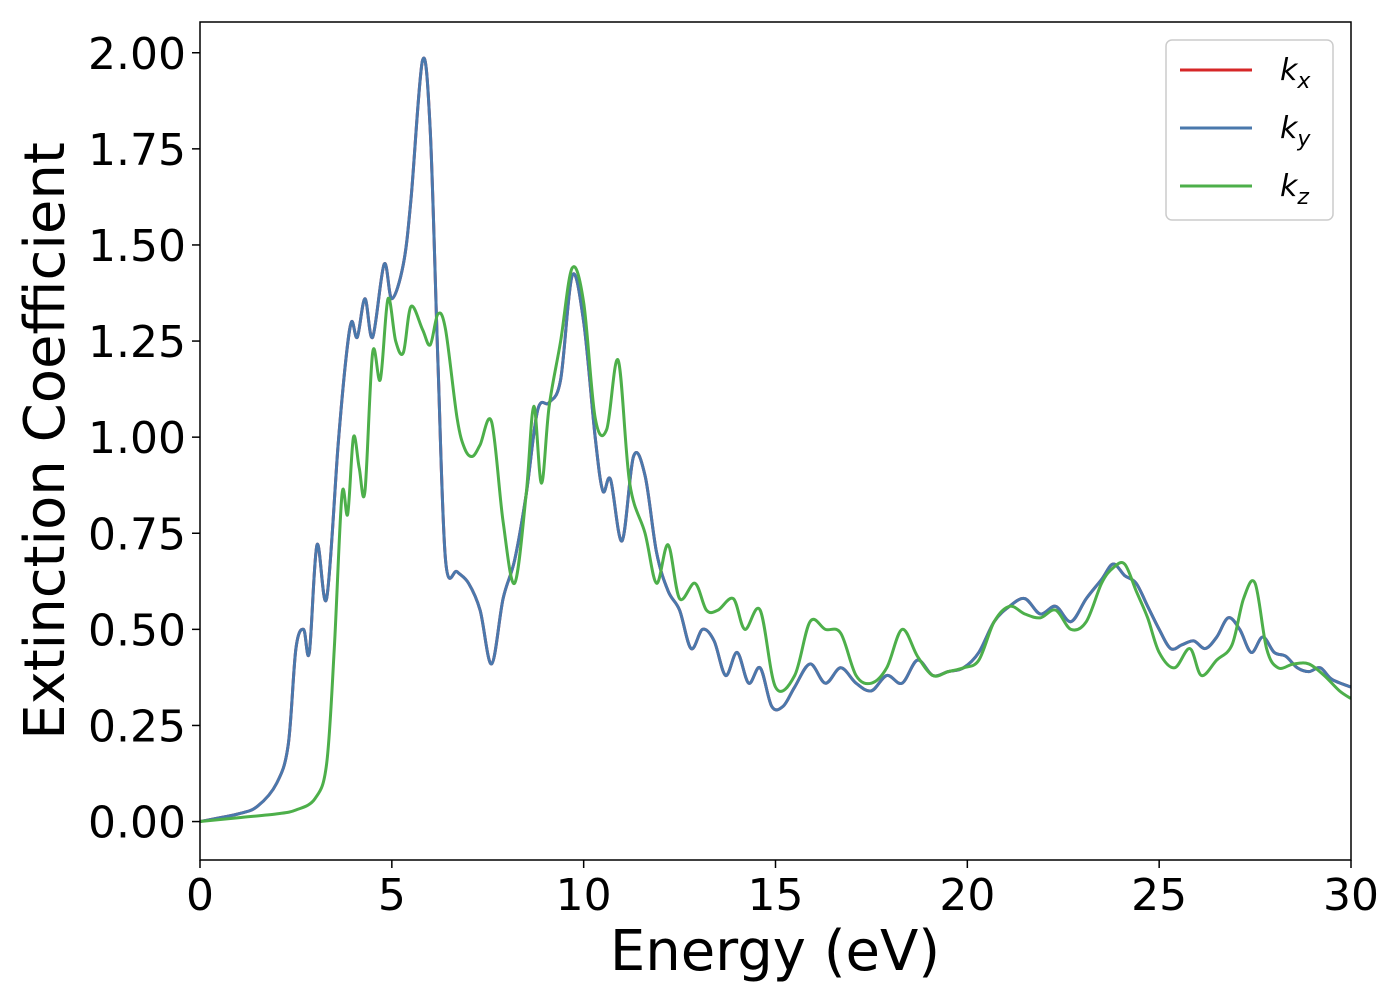  Describe the element at coordinates (1295, 131) in the screenshot. I see `legend-label-k-y: ky` at that location.